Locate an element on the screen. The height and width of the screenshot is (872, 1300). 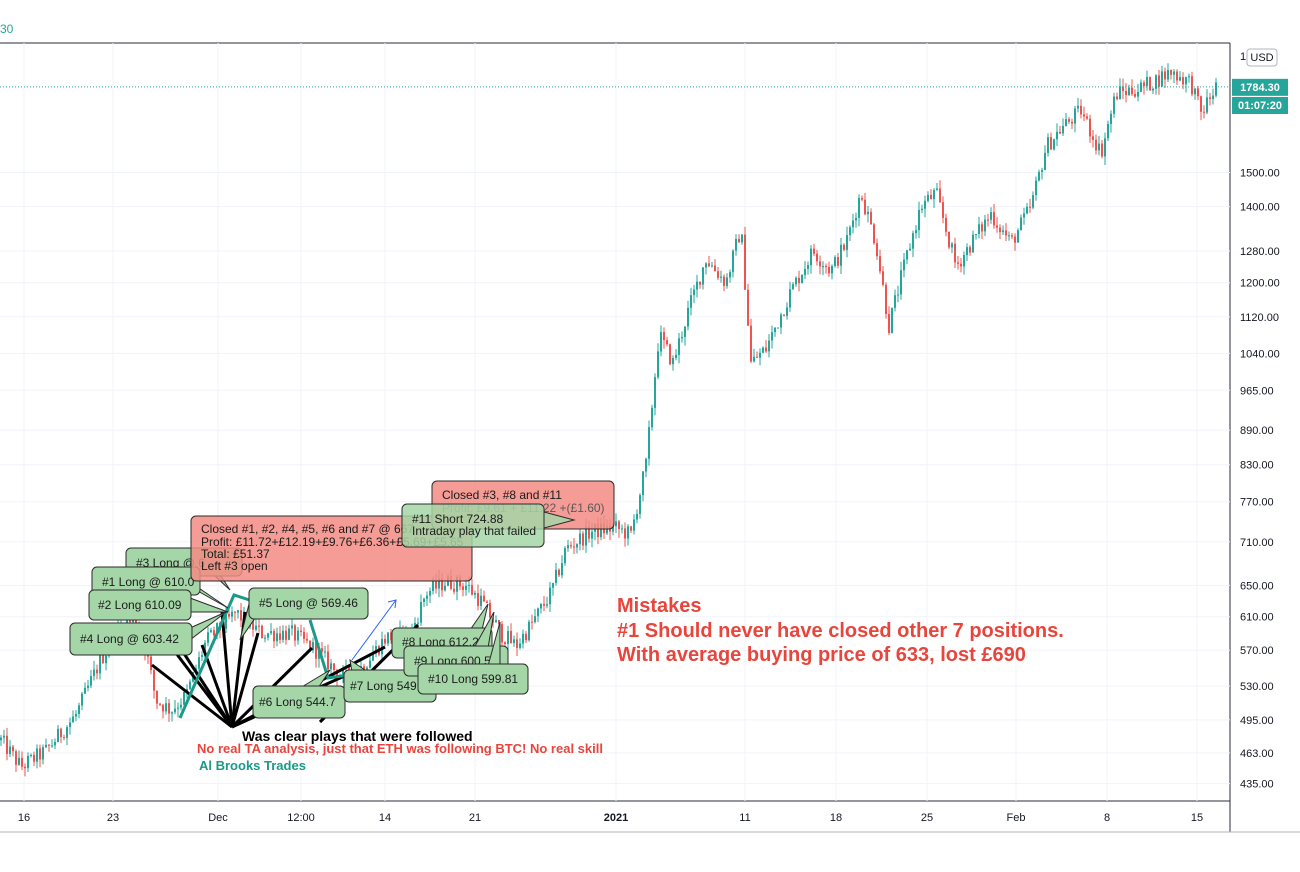
currency-button is located at coordinates (1262, 57).